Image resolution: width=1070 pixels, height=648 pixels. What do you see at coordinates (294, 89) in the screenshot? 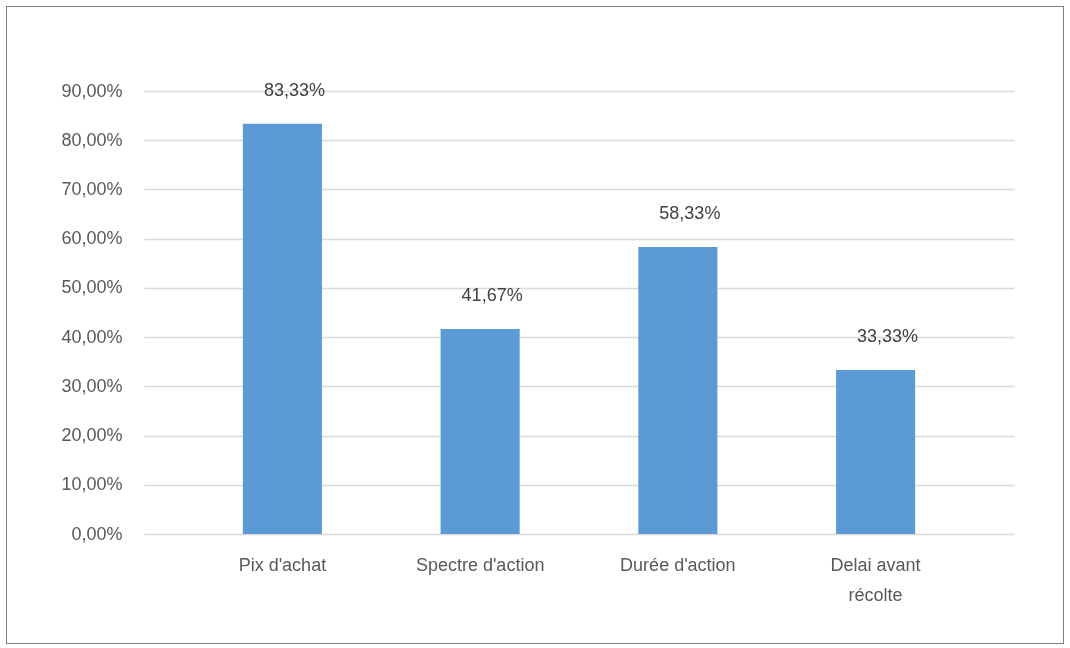
I see `data-label: 83,33%` at bounding box center [294, 89].